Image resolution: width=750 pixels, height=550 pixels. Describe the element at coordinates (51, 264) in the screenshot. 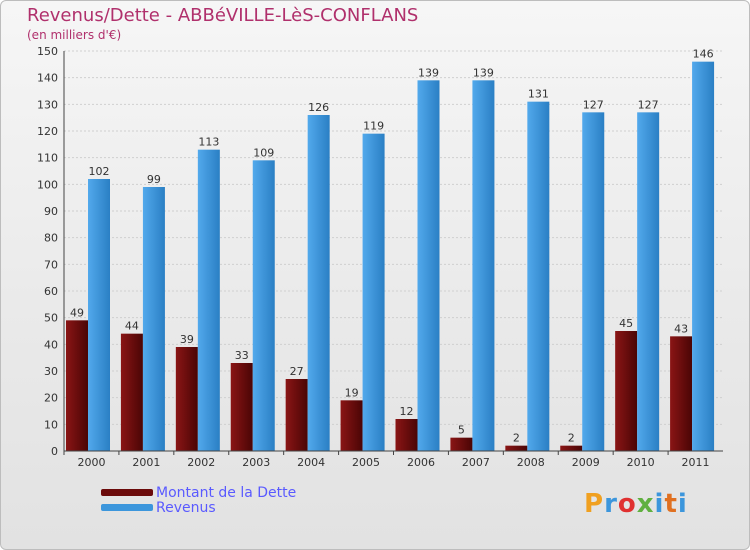

I see `y-tick-label: 70` at that location.